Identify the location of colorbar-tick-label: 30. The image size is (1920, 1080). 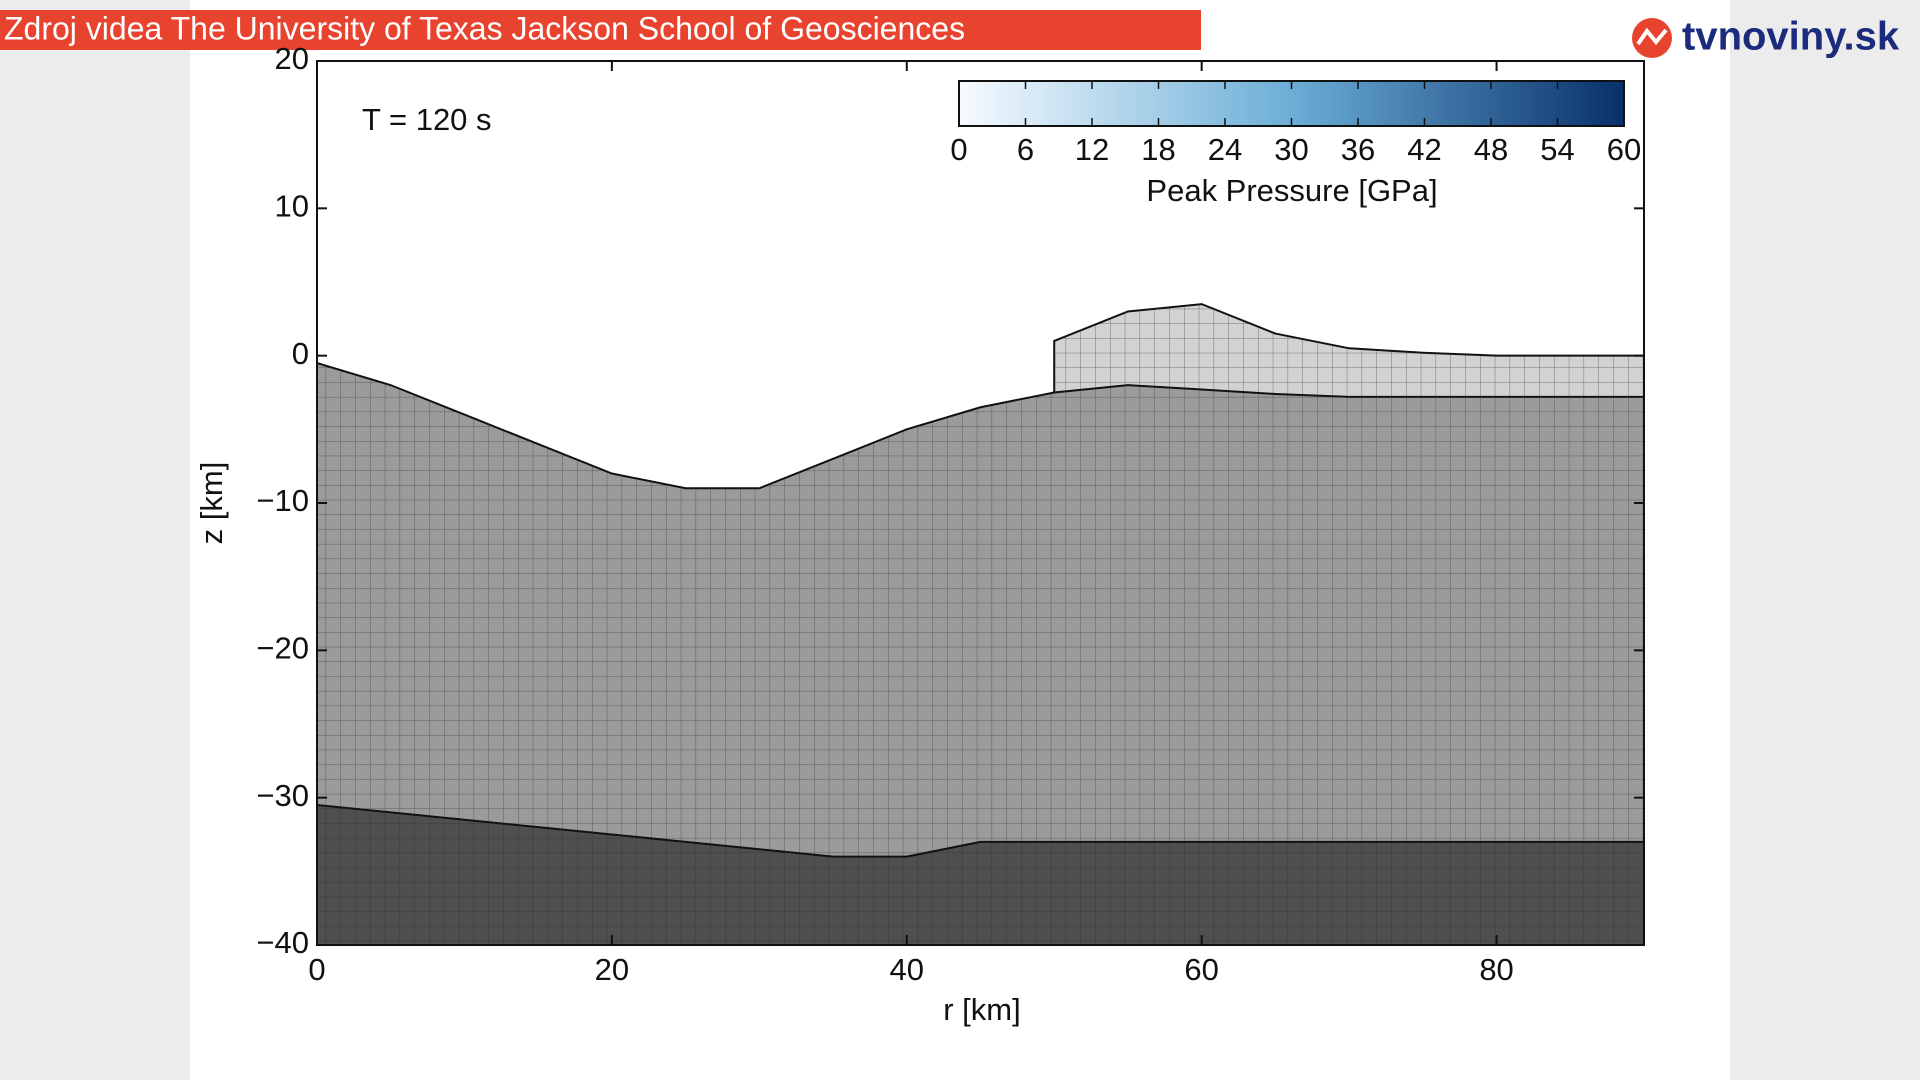
(1291, 149).